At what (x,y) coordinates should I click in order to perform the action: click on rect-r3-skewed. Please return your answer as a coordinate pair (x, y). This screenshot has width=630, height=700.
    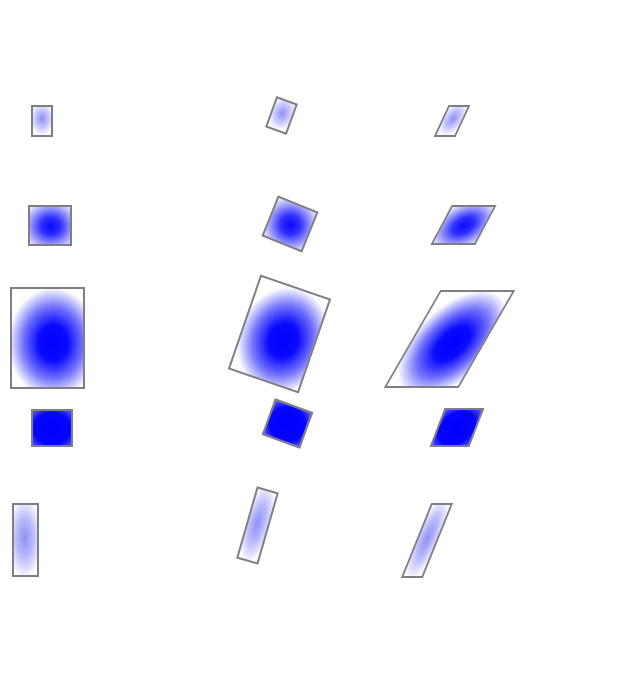
    Looking at the image, I should click on (449, 339).